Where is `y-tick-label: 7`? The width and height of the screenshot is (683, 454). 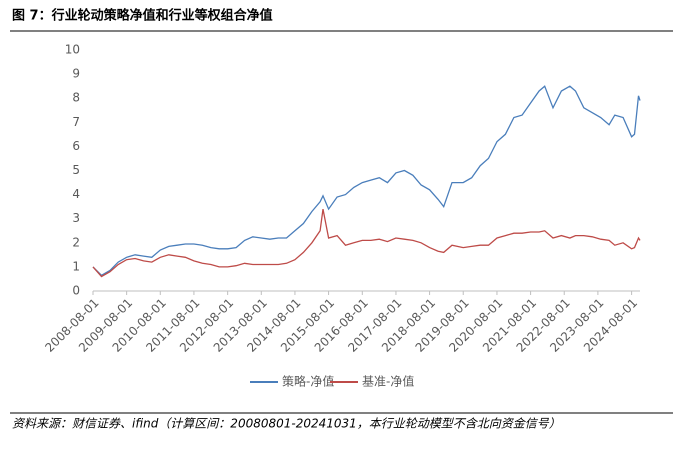 y-tick-label: 7 is located at coordinates (76, 122).